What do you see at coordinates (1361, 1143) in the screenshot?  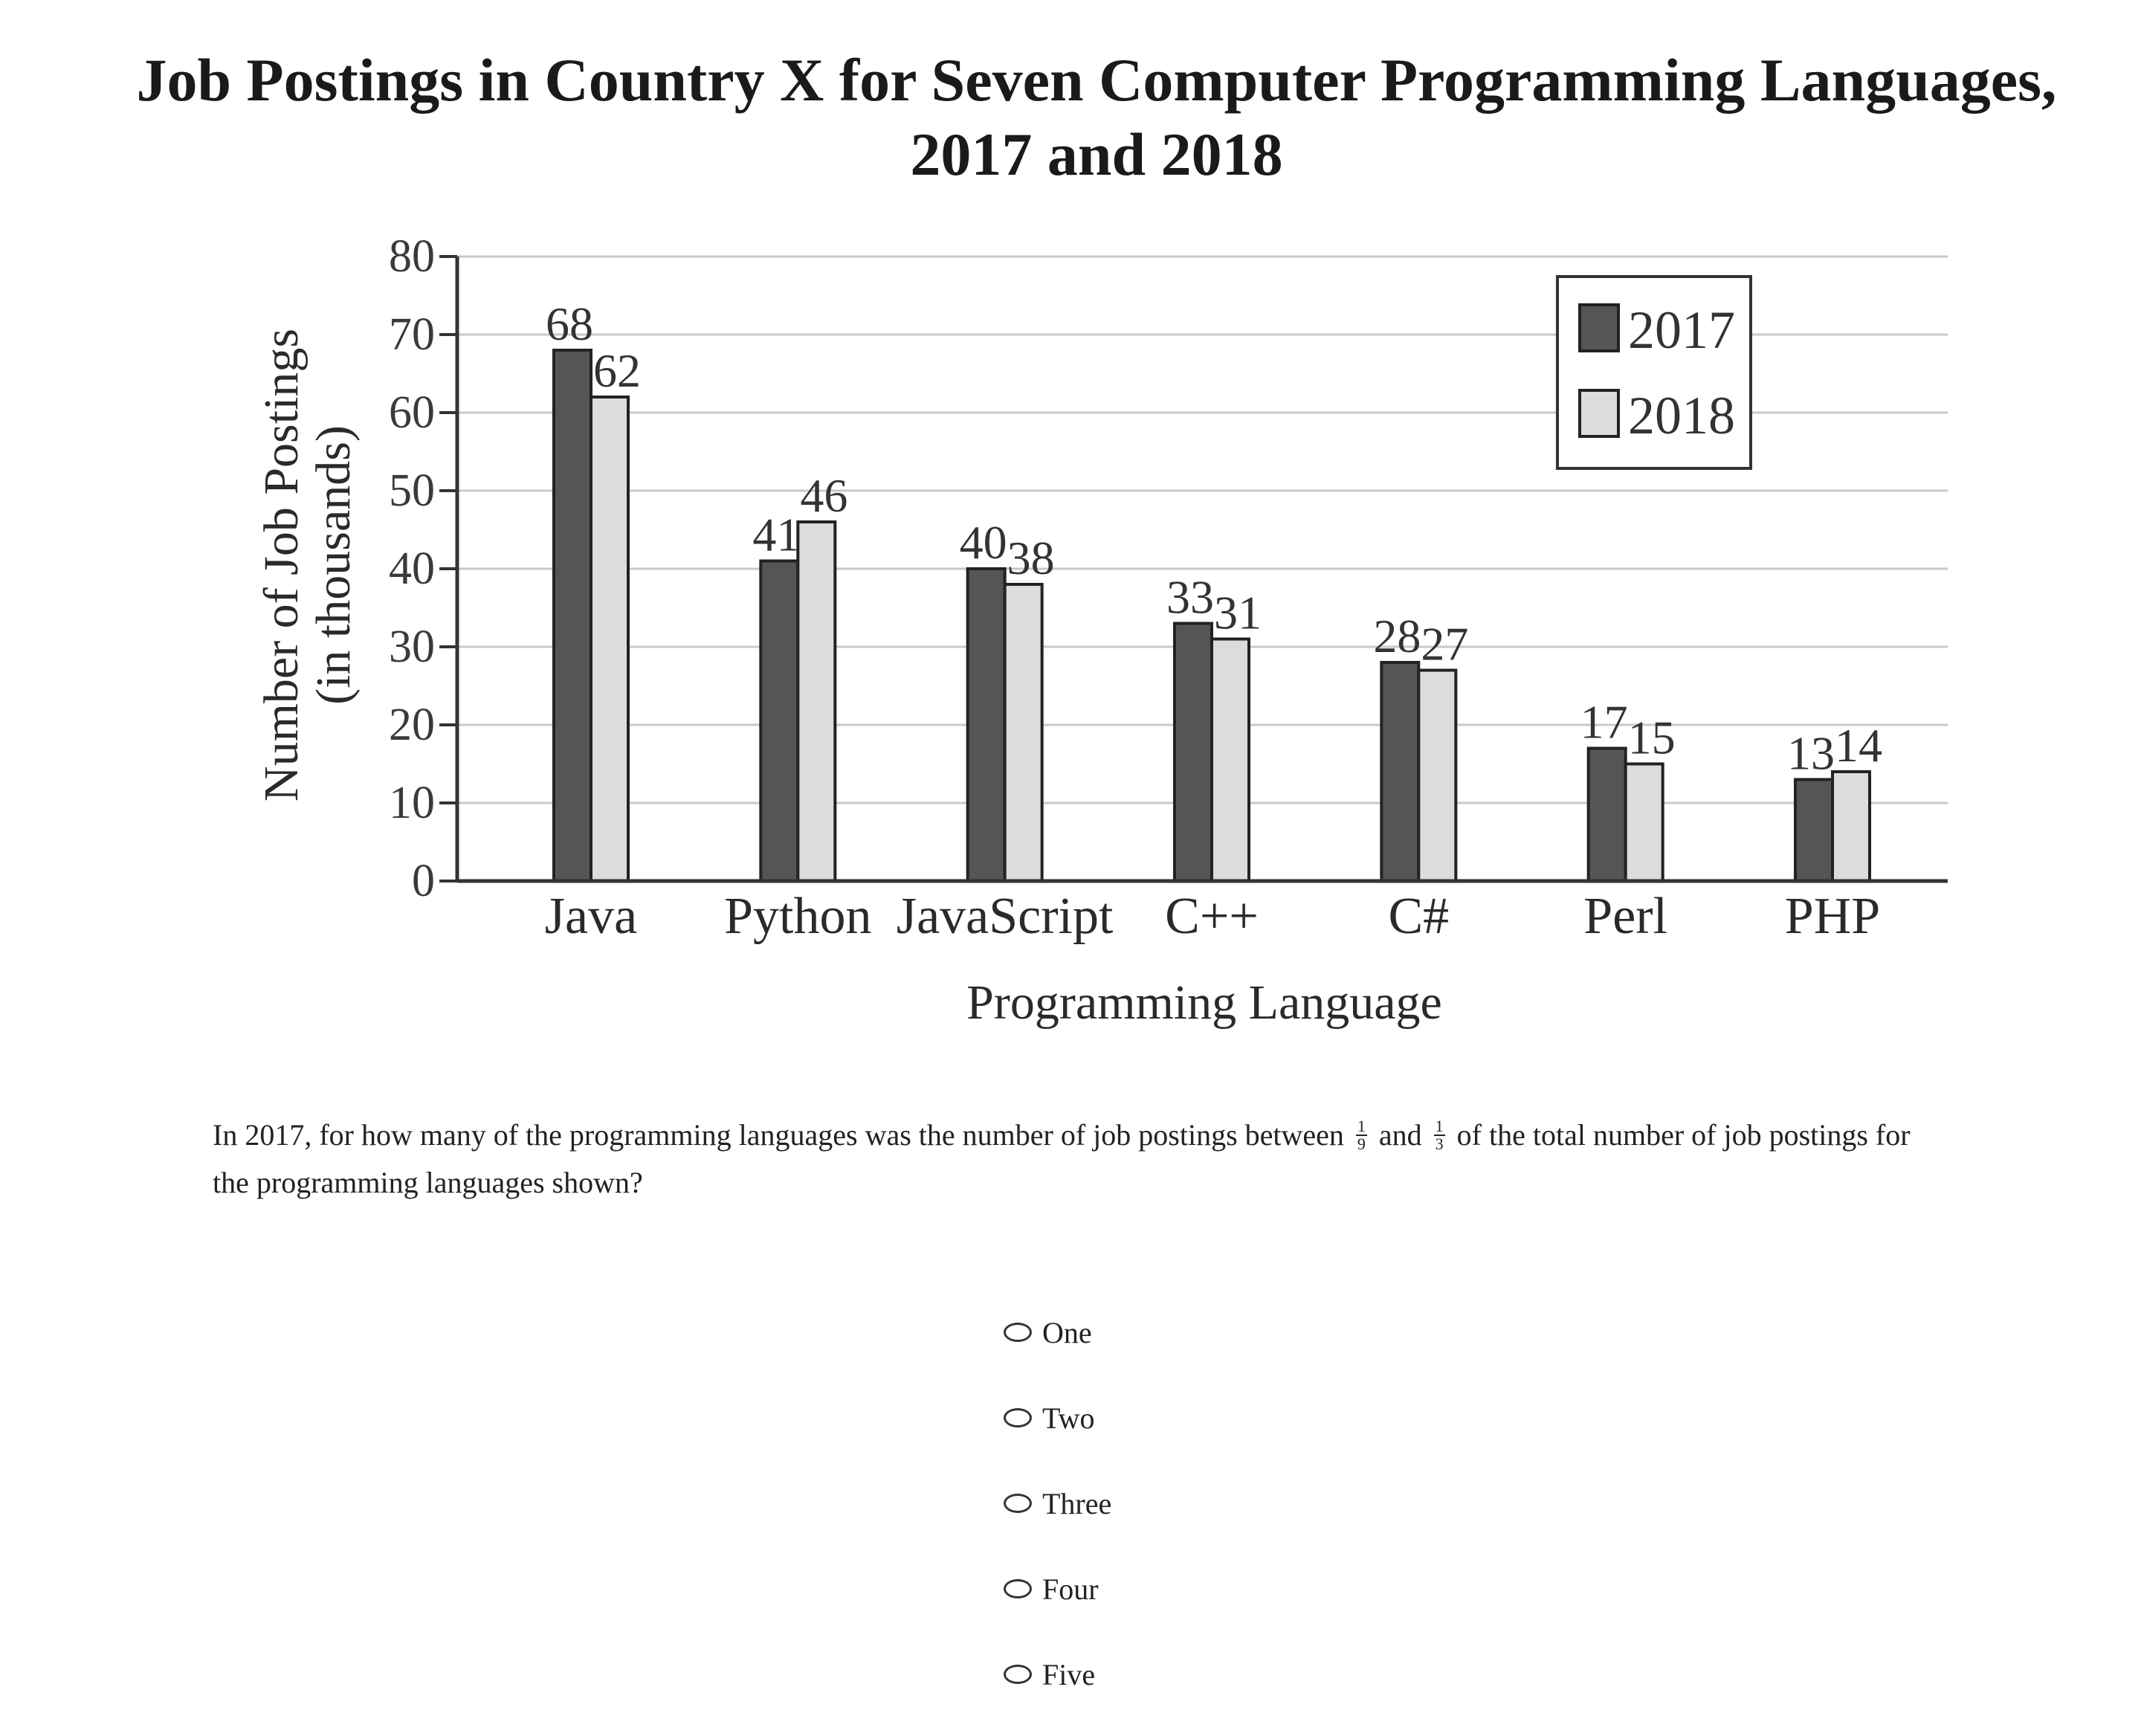 I see `fraction-1-denominator: 9` at bounding box center [1361, 1143].